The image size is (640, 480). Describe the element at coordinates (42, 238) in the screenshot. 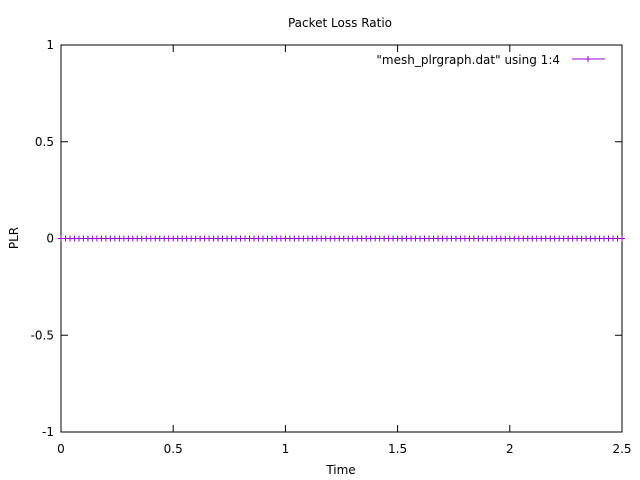

I see `y-tick-labels: 1 0.5 0 -0.5 -1` at that location.